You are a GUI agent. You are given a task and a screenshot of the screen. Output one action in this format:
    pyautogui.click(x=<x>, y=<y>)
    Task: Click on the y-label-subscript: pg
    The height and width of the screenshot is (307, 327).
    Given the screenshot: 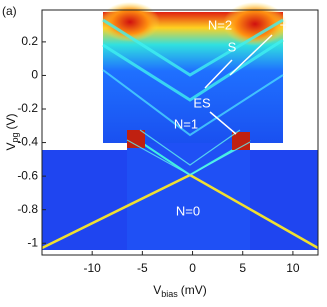 What is the action you would take?
    pyautogui.click(x=15, y=137)
    